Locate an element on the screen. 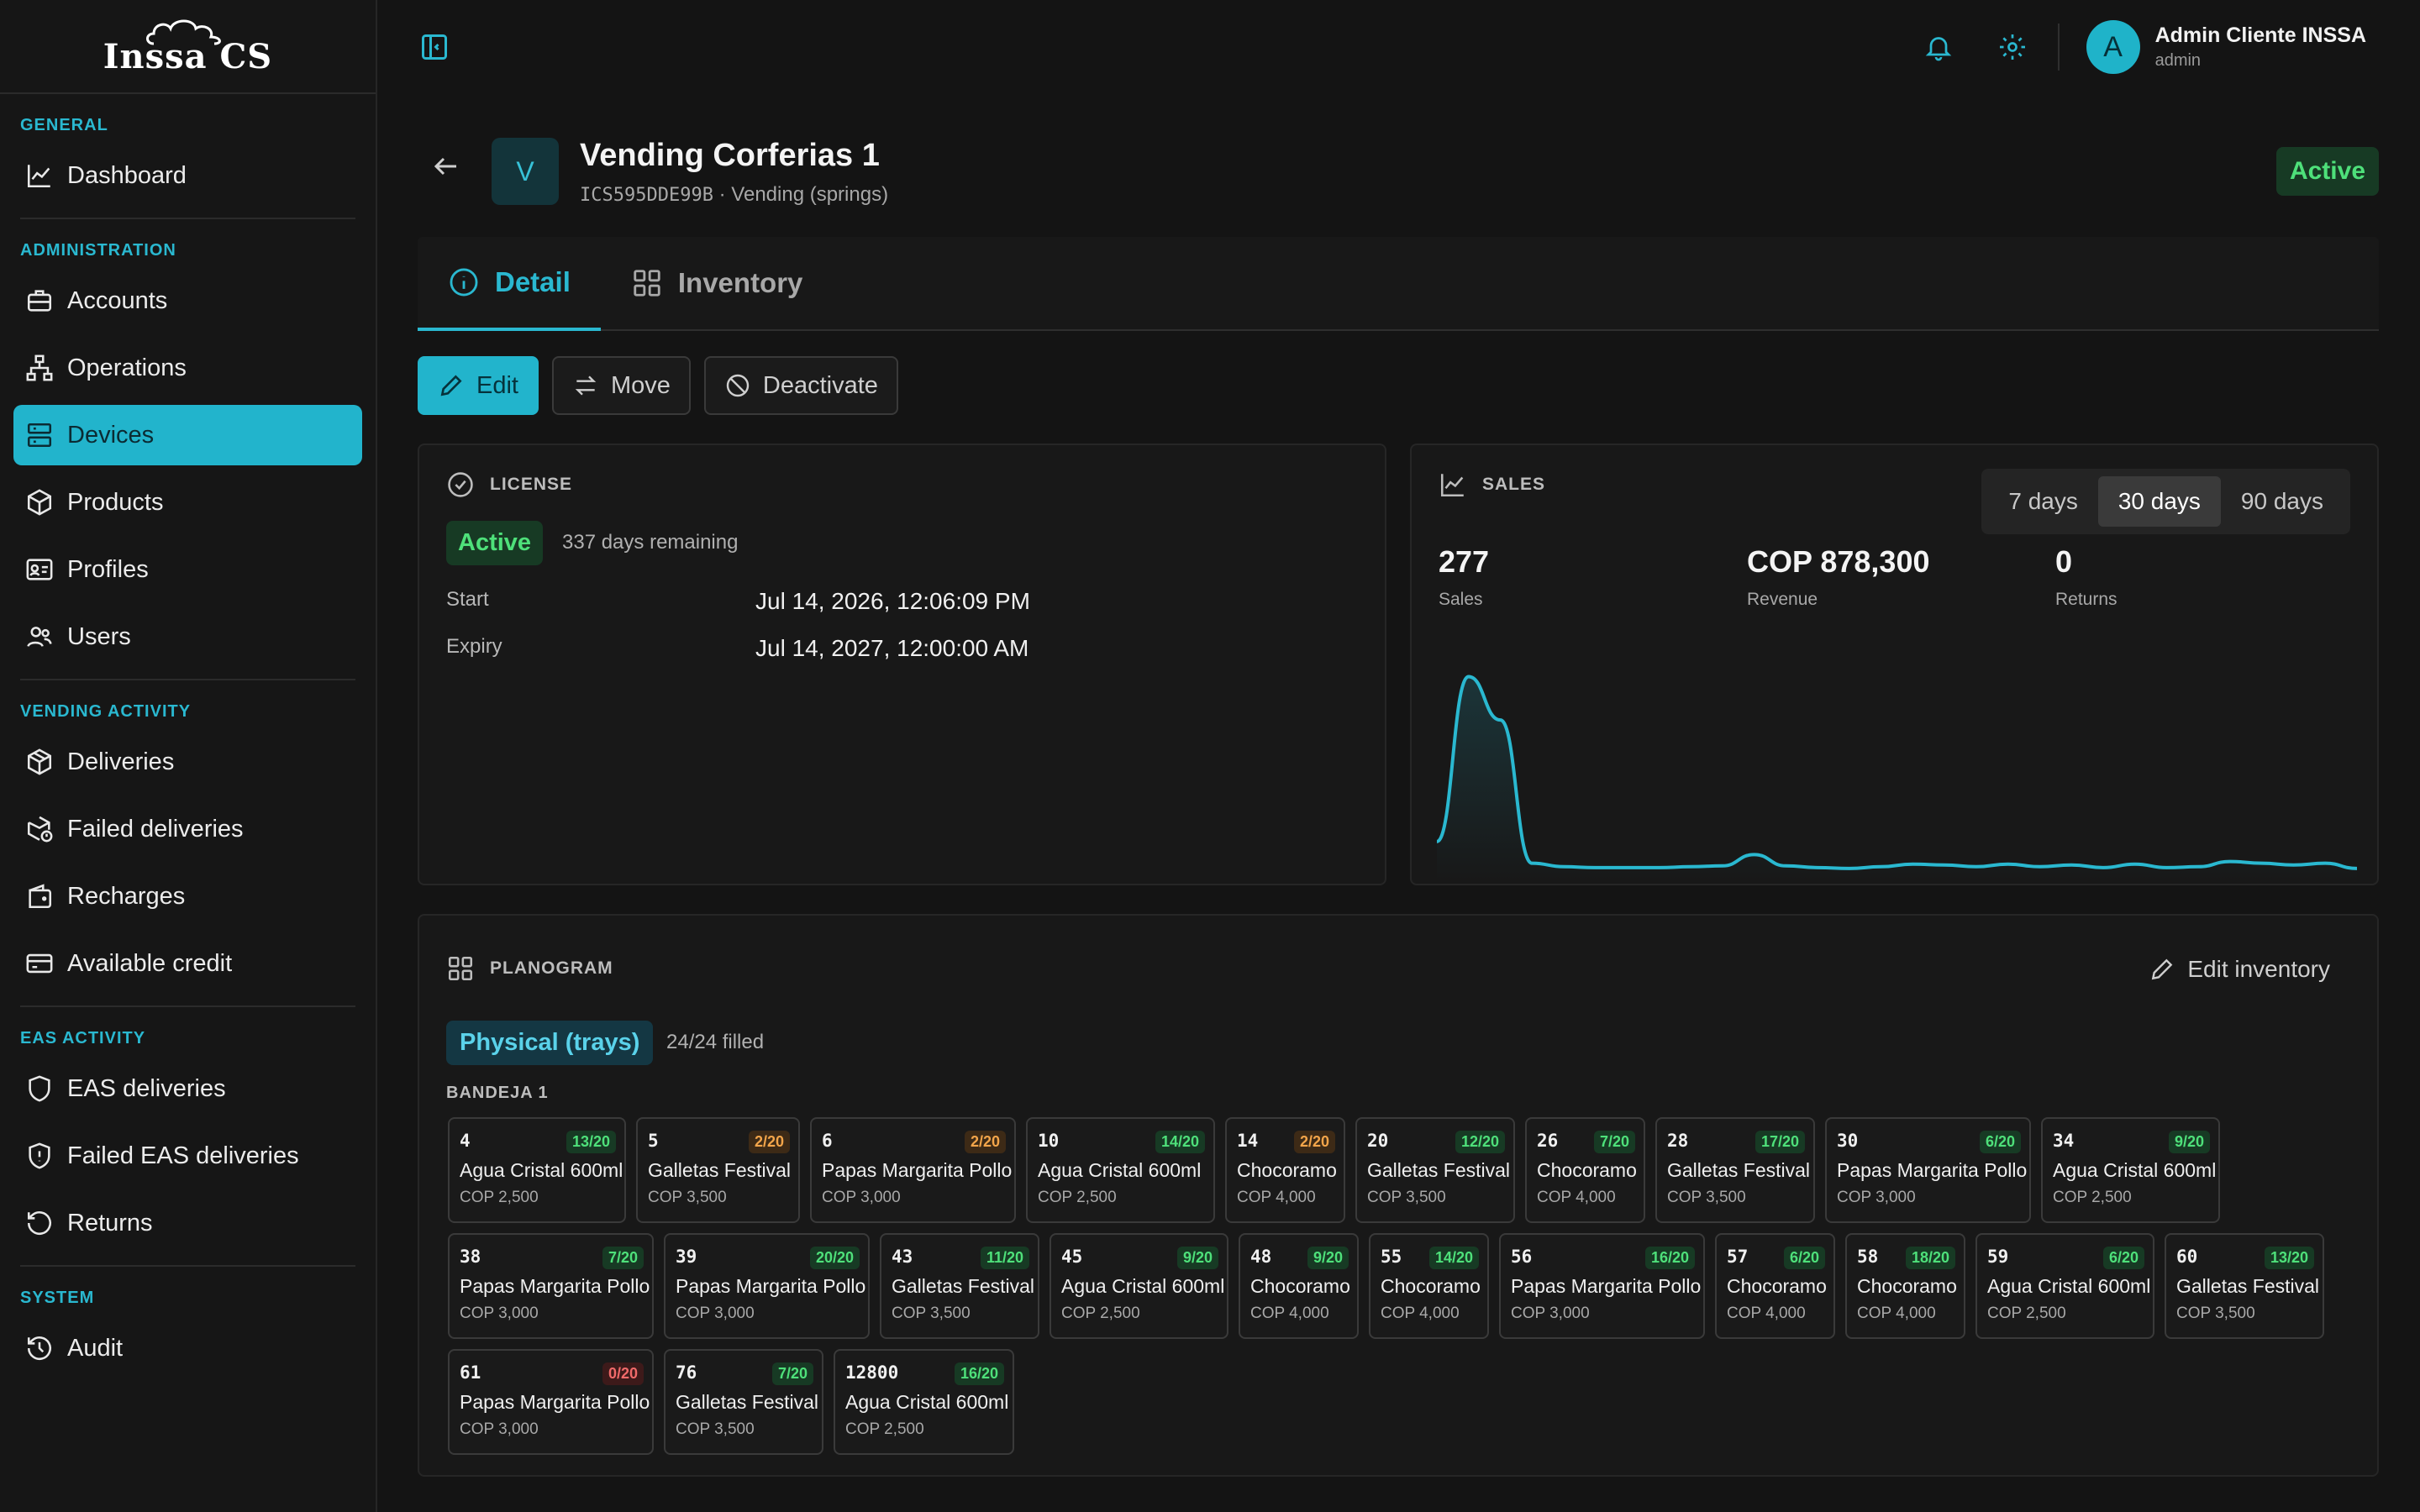  logo-area: Inssa CS is located at coordinates (188, 47).